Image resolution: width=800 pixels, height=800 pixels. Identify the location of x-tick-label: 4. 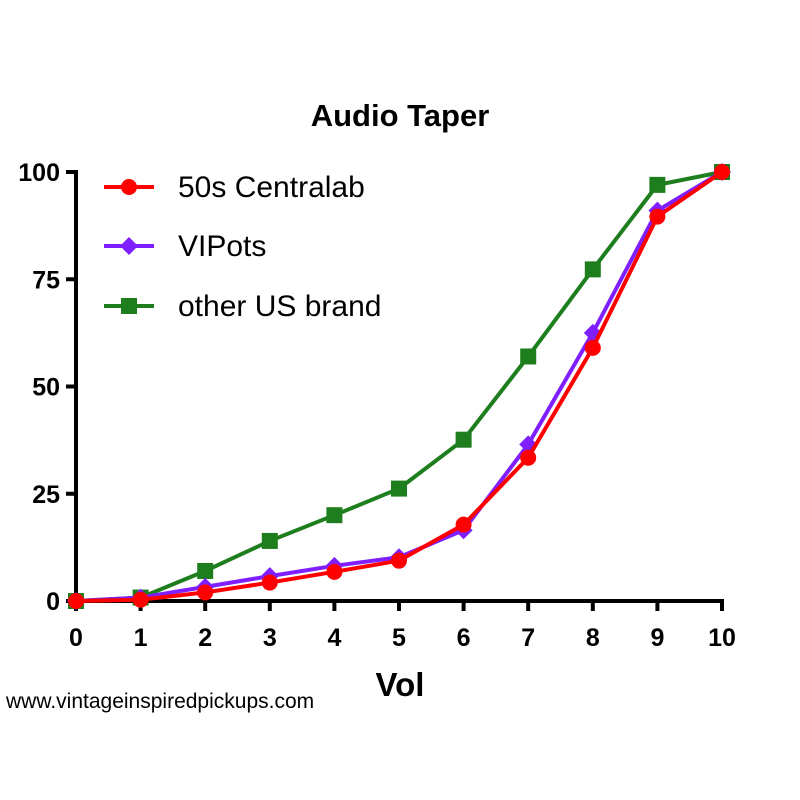
(334, 638).